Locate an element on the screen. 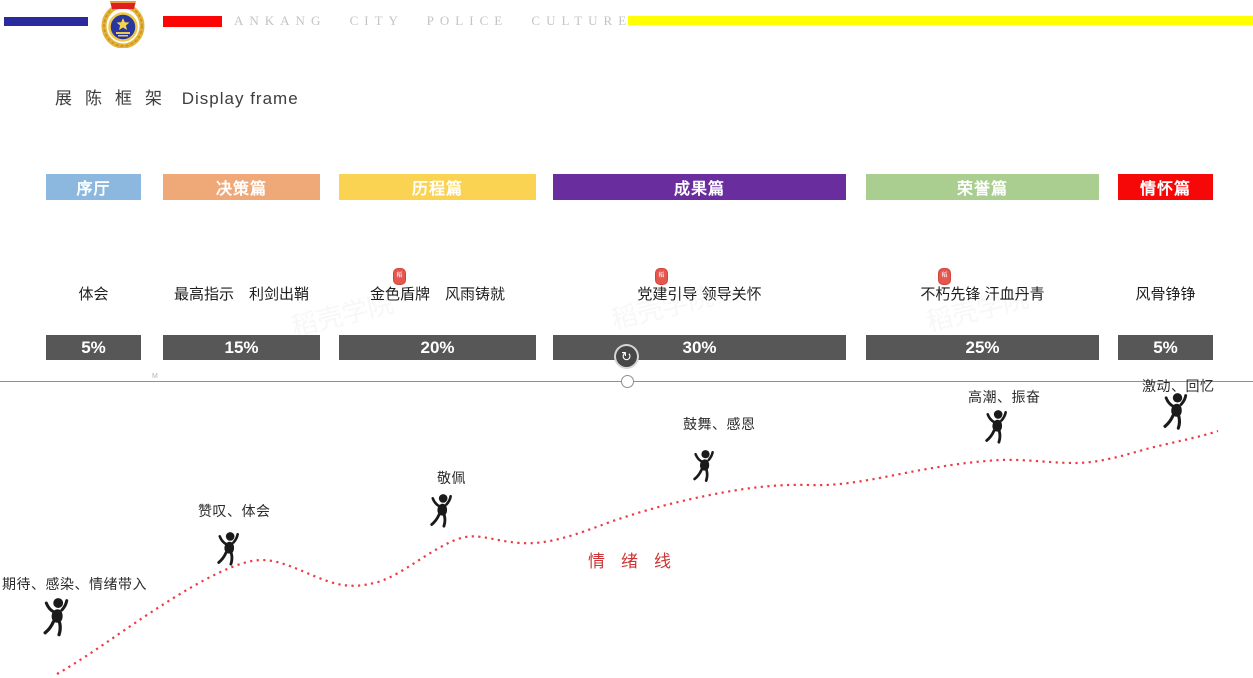 Image resolution: width=1253 pixels, height=678 pixels. desc-line: 体会 is located at coordinates (93, 294).